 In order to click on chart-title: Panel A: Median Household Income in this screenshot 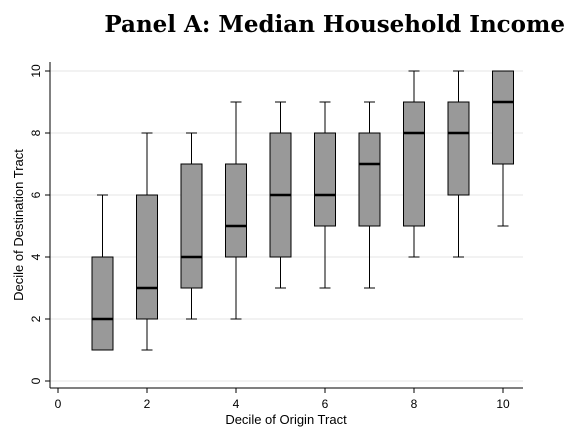, I will do `click(334, 24)`.